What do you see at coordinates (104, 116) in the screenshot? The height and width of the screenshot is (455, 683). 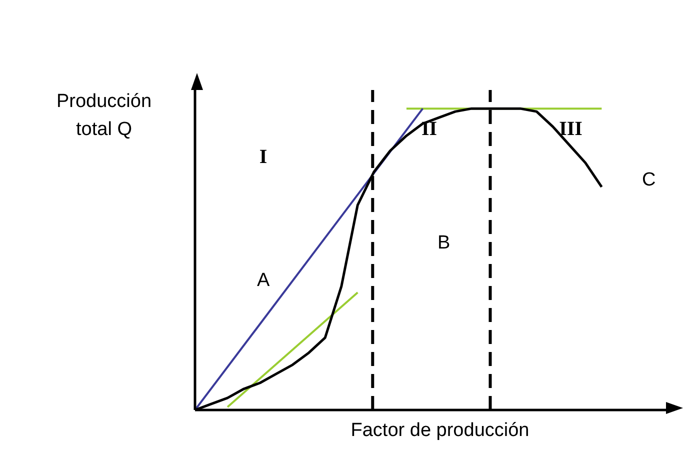 I see `y-axis-title: Producción total Q` at bounding box center [104, 116].